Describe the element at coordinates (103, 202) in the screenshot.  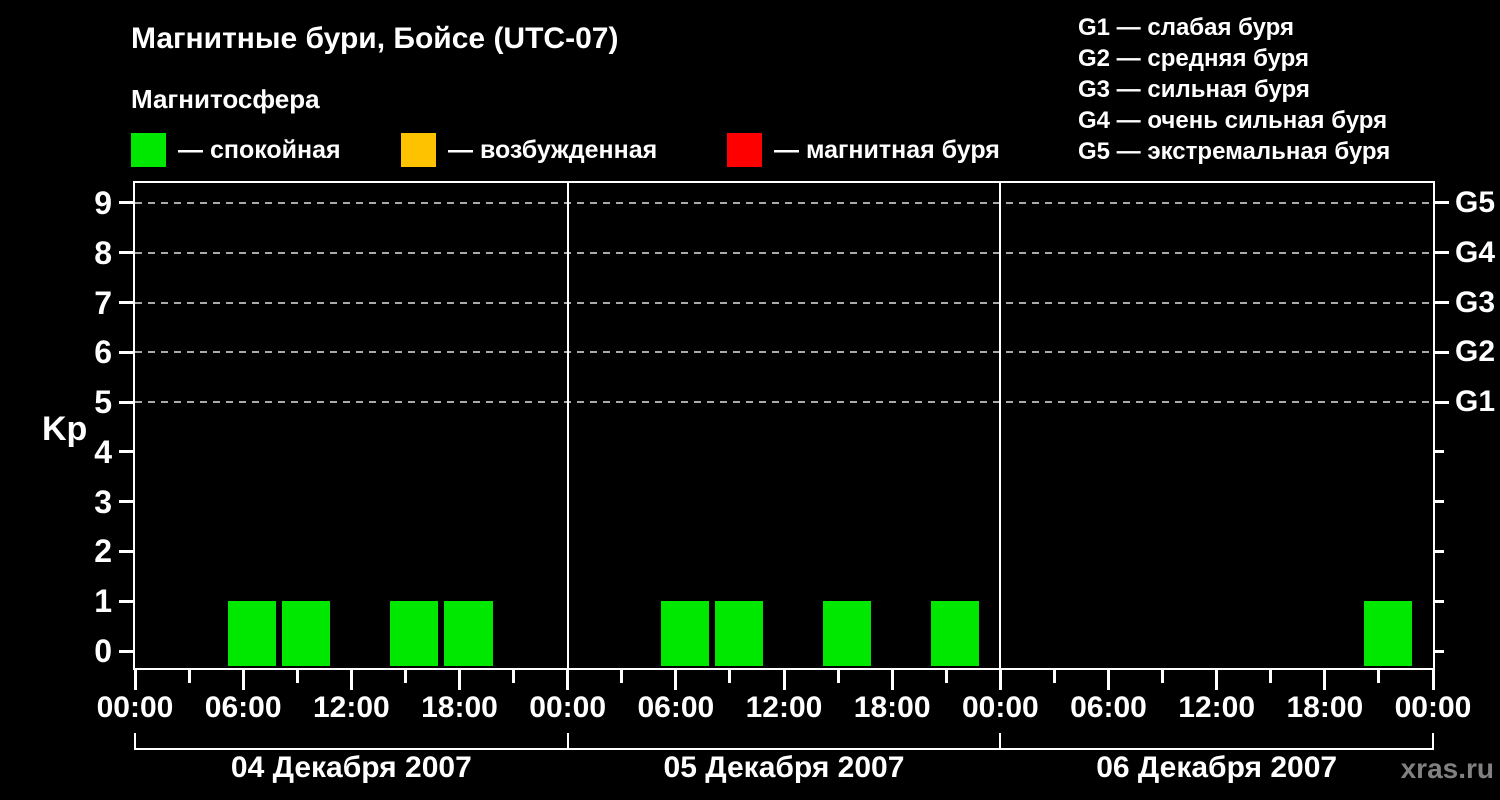
I see `y-tick-label: 9` at that location.